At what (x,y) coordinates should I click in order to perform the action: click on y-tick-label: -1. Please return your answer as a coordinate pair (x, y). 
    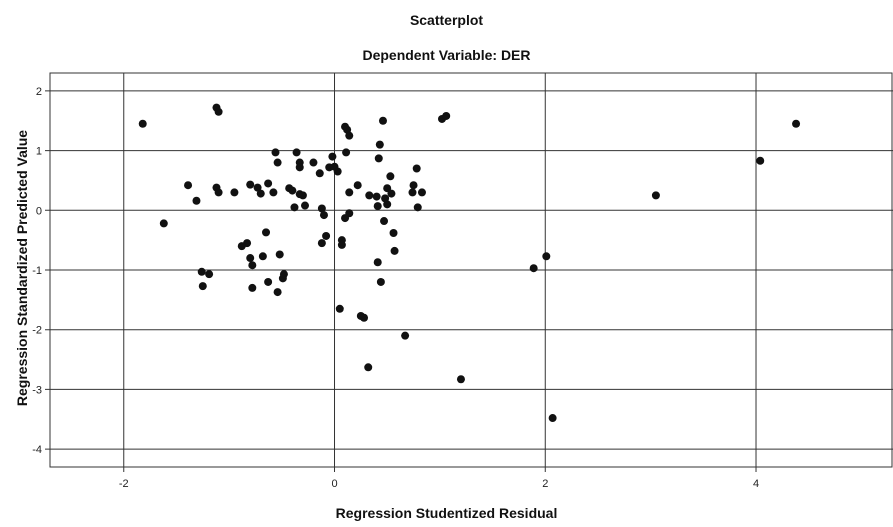
    Looking at the image, I should click on (37, 271).